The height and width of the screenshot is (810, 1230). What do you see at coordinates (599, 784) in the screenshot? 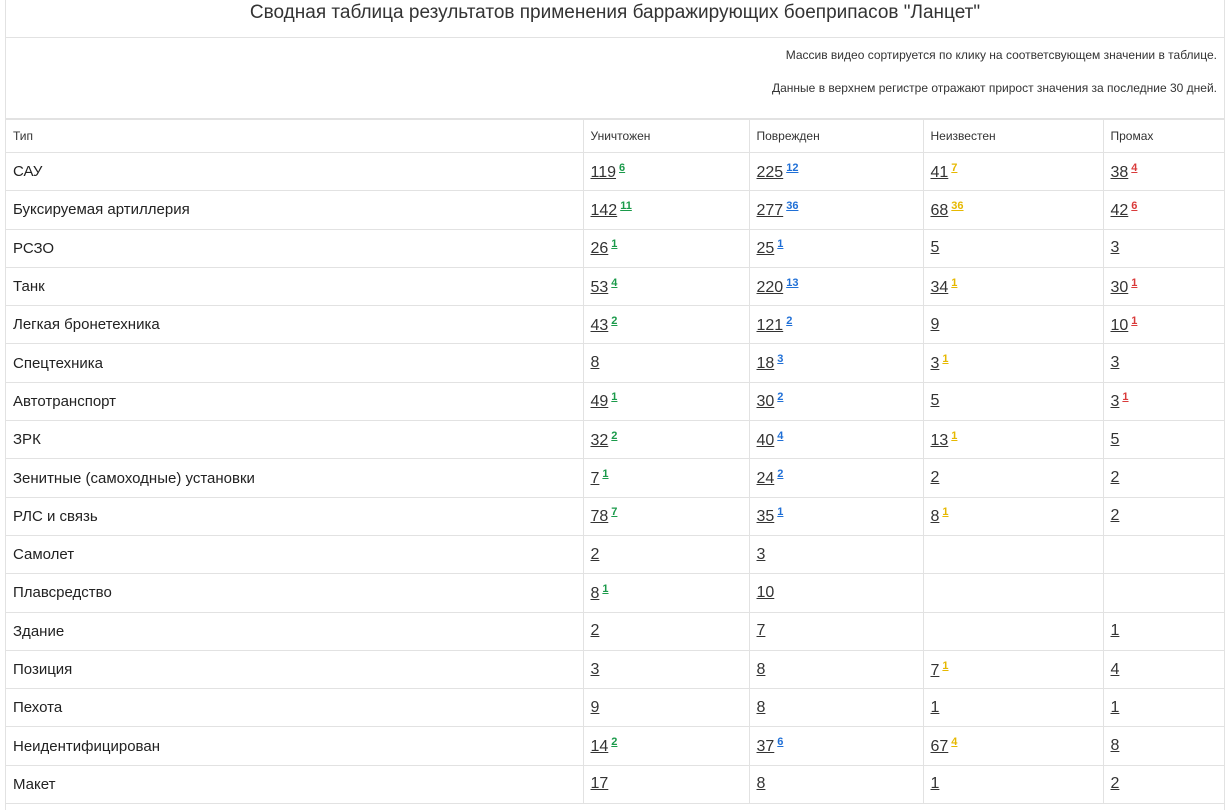
I see `destroyed-count-link: 17` at bounding box center [599, 784].